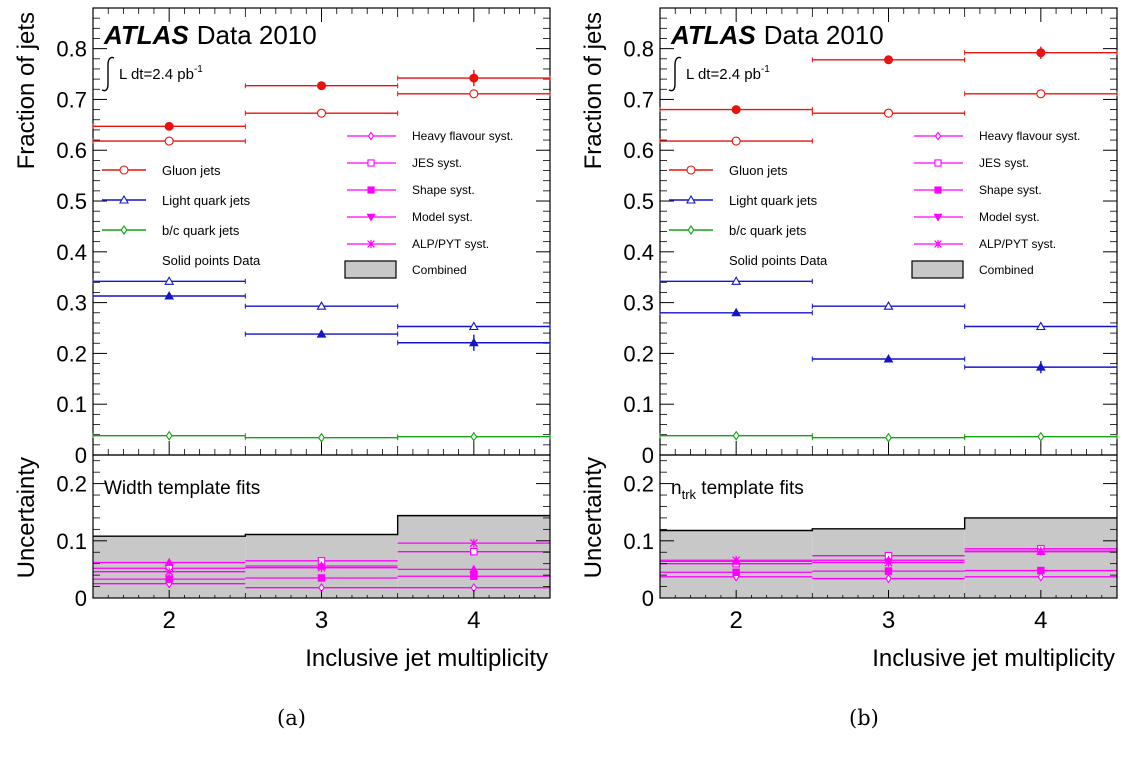 The width and height of the screenshot is (1134, 763). I want to click on fit-label-text: Width template fits, so click(182, 488).